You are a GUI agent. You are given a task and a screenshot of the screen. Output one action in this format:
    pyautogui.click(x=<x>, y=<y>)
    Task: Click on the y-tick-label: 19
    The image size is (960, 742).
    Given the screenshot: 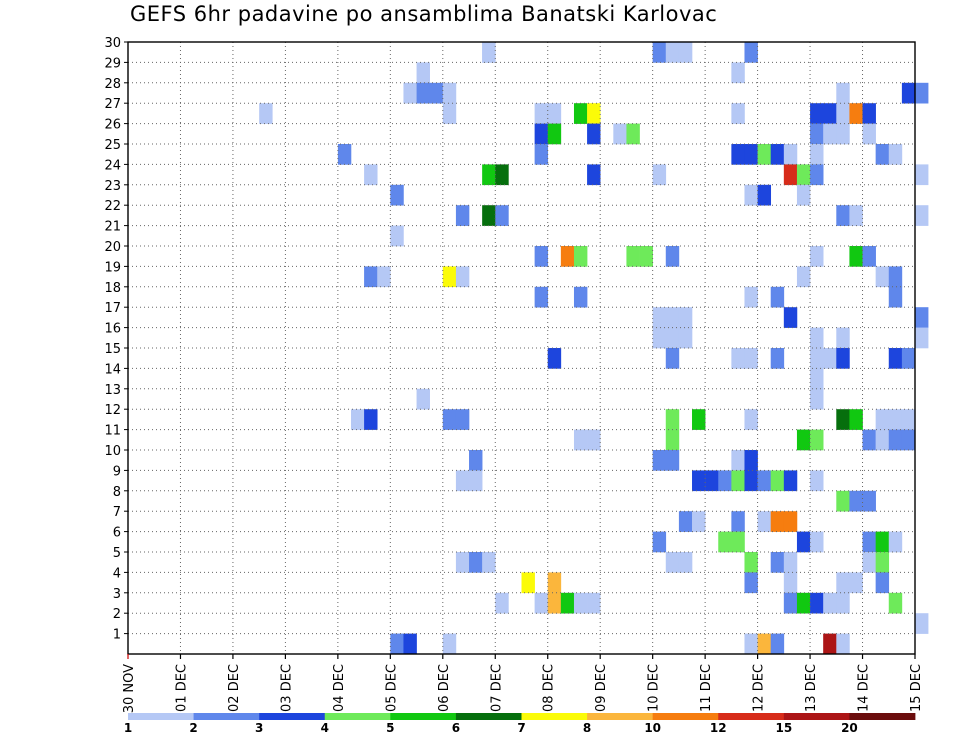 What is the action you would take?
    pyautogui.click(x=112, y=267)
    